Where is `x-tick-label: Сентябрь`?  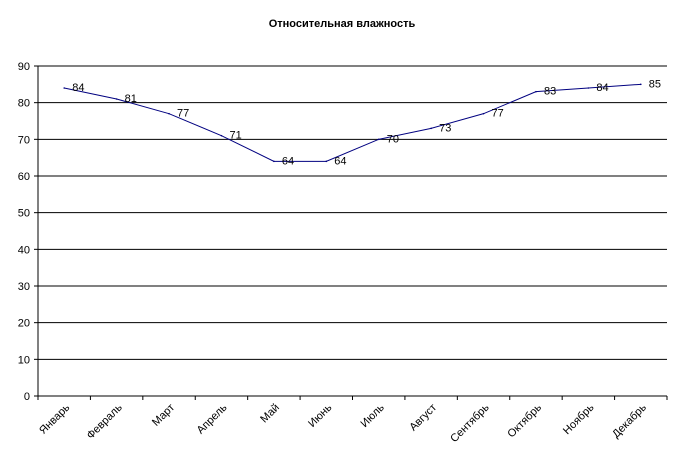 x-tick-label: Сентябрь is located at coordinates (470, 423).